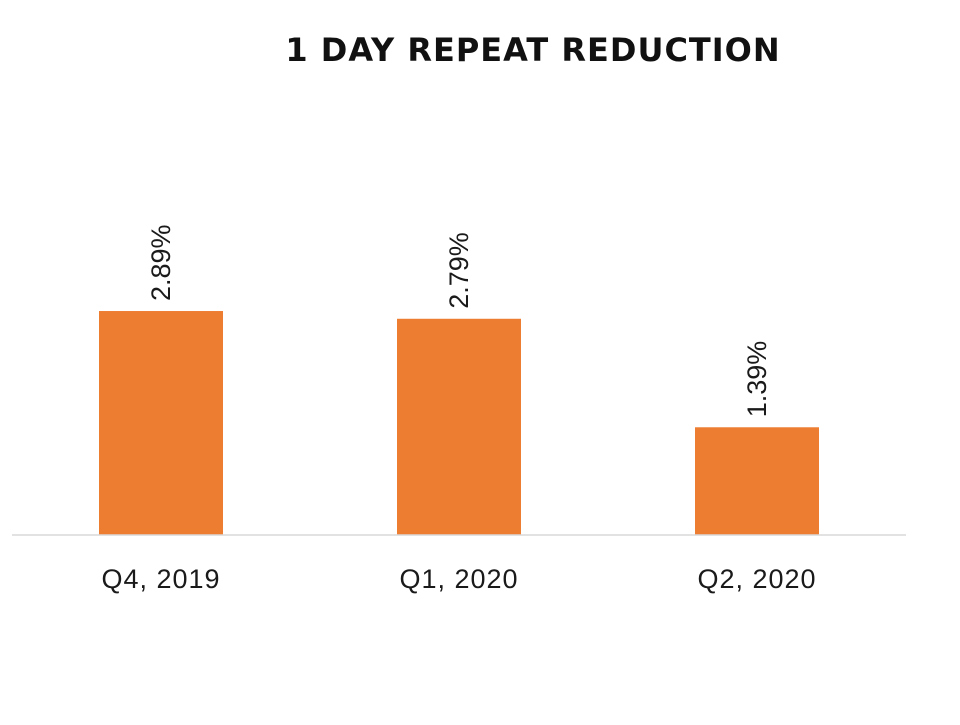 This screenshot has width=960, height=725. I want to click on data-label-3: 1.39%, so click(757, 379).